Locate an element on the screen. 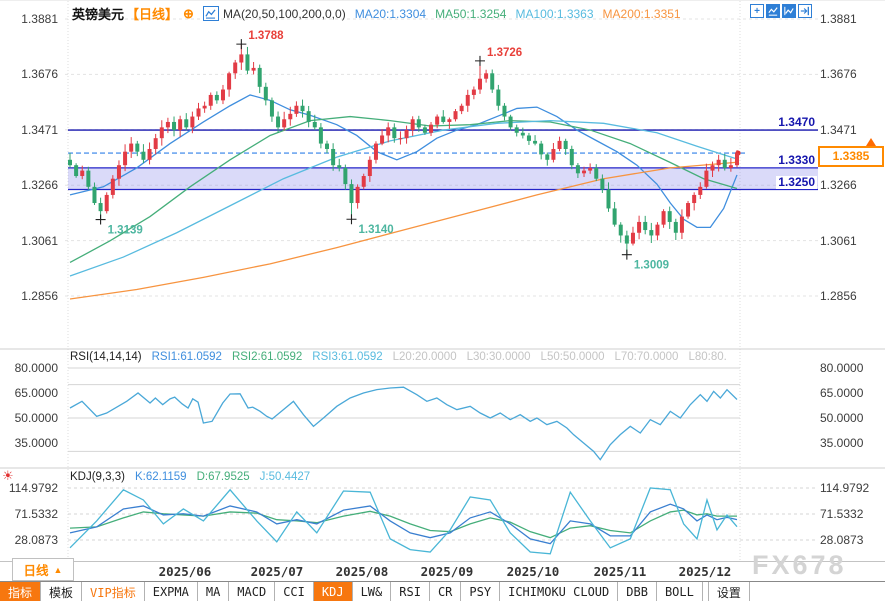  toolbar-tab-15: 设置 is located at coordinates (728, 591).